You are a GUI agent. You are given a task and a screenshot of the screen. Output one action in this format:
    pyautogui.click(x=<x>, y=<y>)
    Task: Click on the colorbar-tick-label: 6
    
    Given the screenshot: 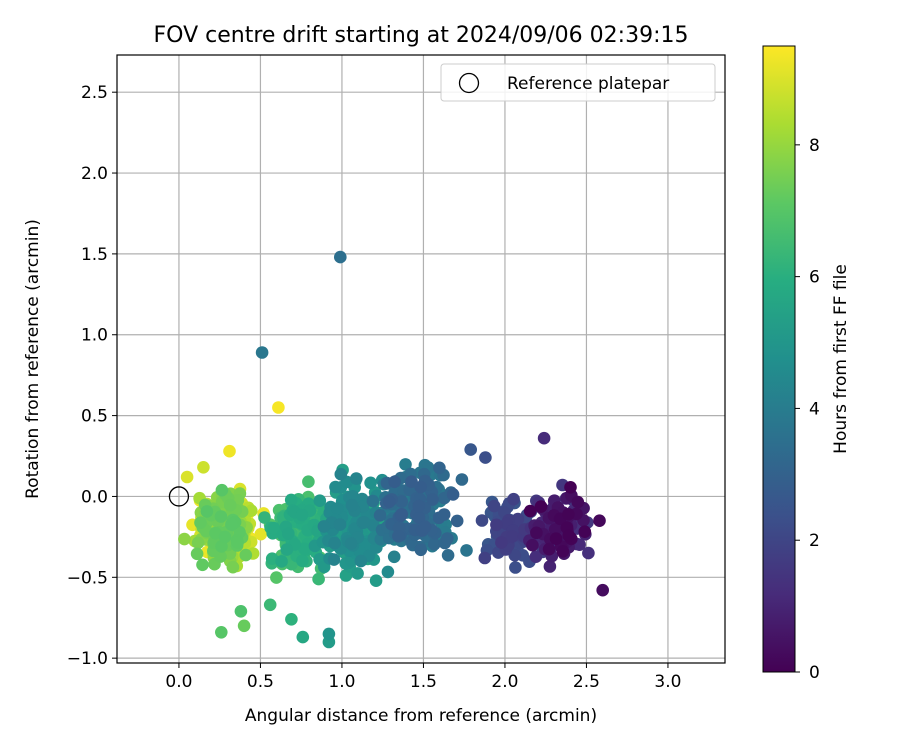 What is the action you would take?
    pyautogui.click(x=814, y=278)
    